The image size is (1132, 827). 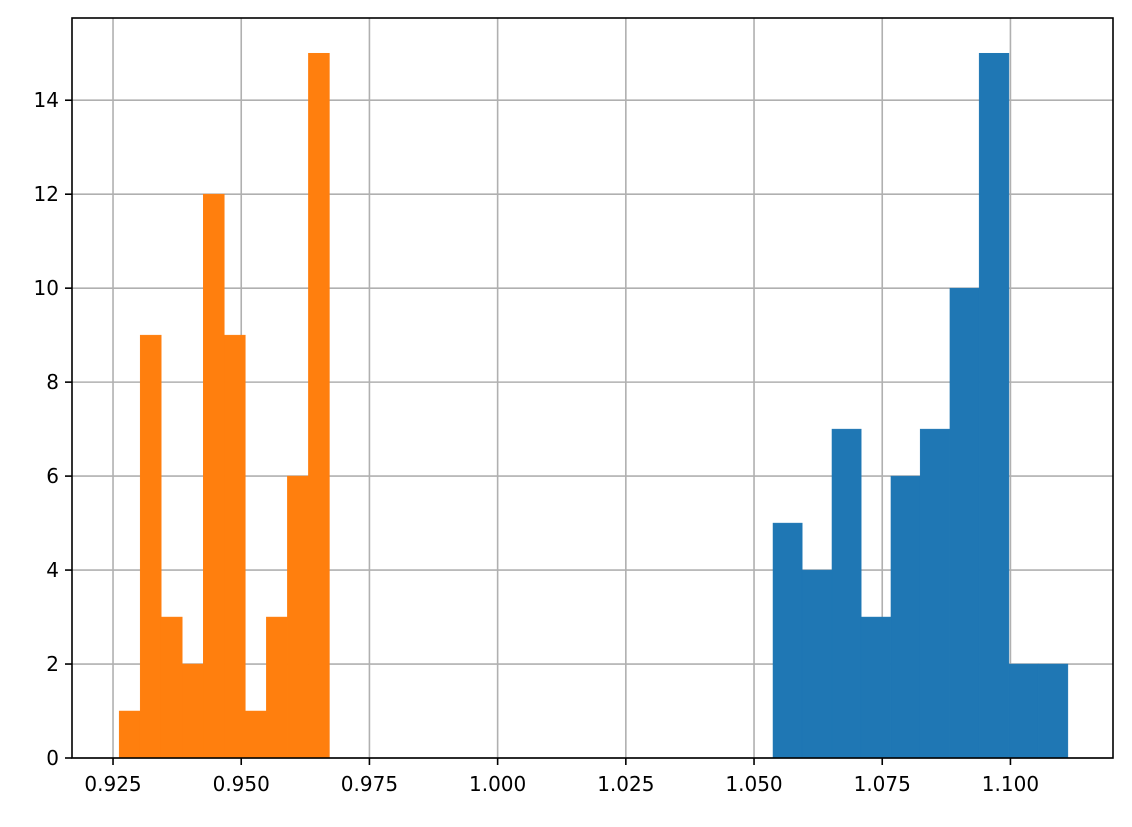 I want to click on x-axis-ticks: 0.925 0.950 0.975 1.000 1.025 1.050 1.075 1.100, so click(x=561, y=777).